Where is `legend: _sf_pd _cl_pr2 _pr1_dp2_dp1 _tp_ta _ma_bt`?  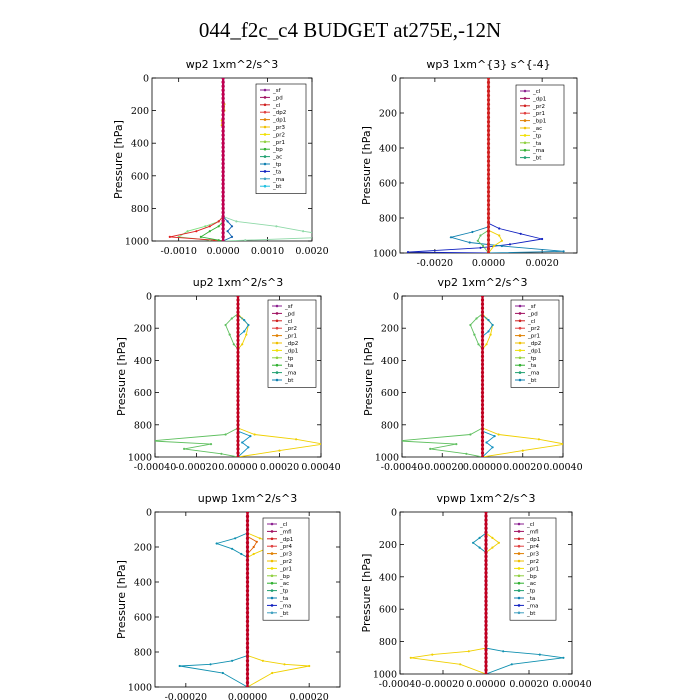
legend: _sf_pd _cl_pr2 _pr1_dp2_dp1 _tp_ta _ma_bt is located at coordinates (292, 343).